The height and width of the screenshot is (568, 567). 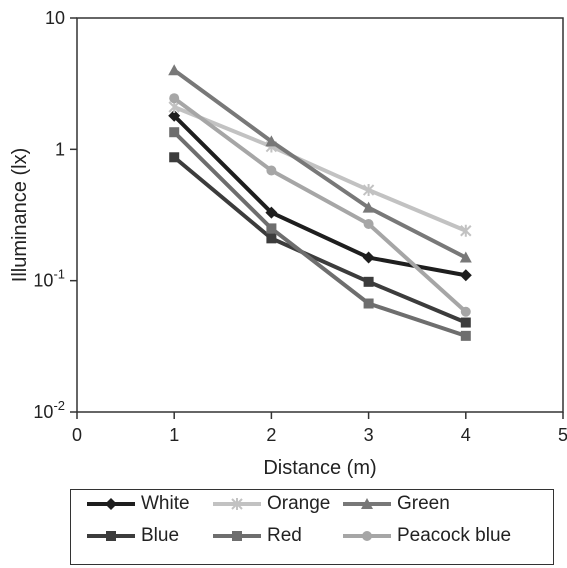 I want to click on series-line, so click(x=320, y=169).